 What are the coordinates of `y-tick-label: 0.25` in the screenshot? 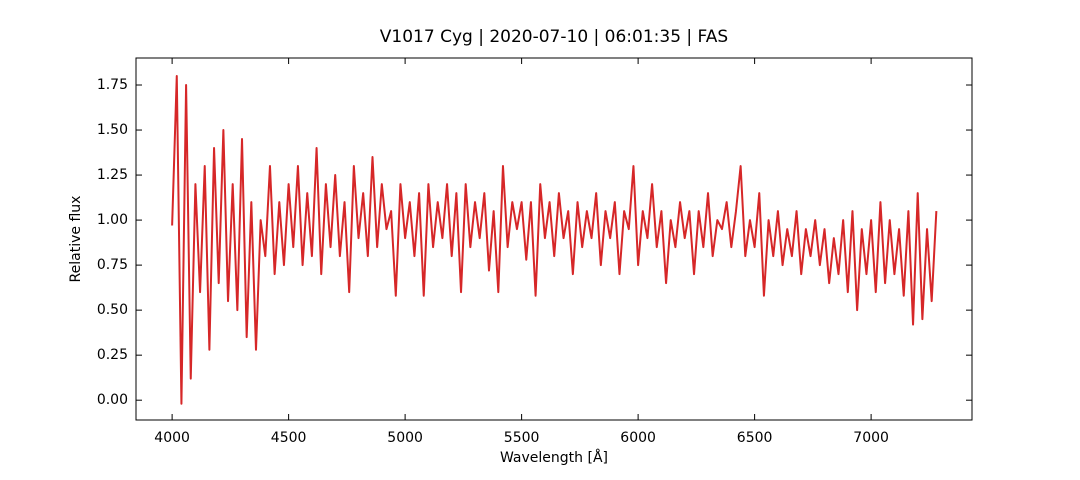 It's located at (112, 355).